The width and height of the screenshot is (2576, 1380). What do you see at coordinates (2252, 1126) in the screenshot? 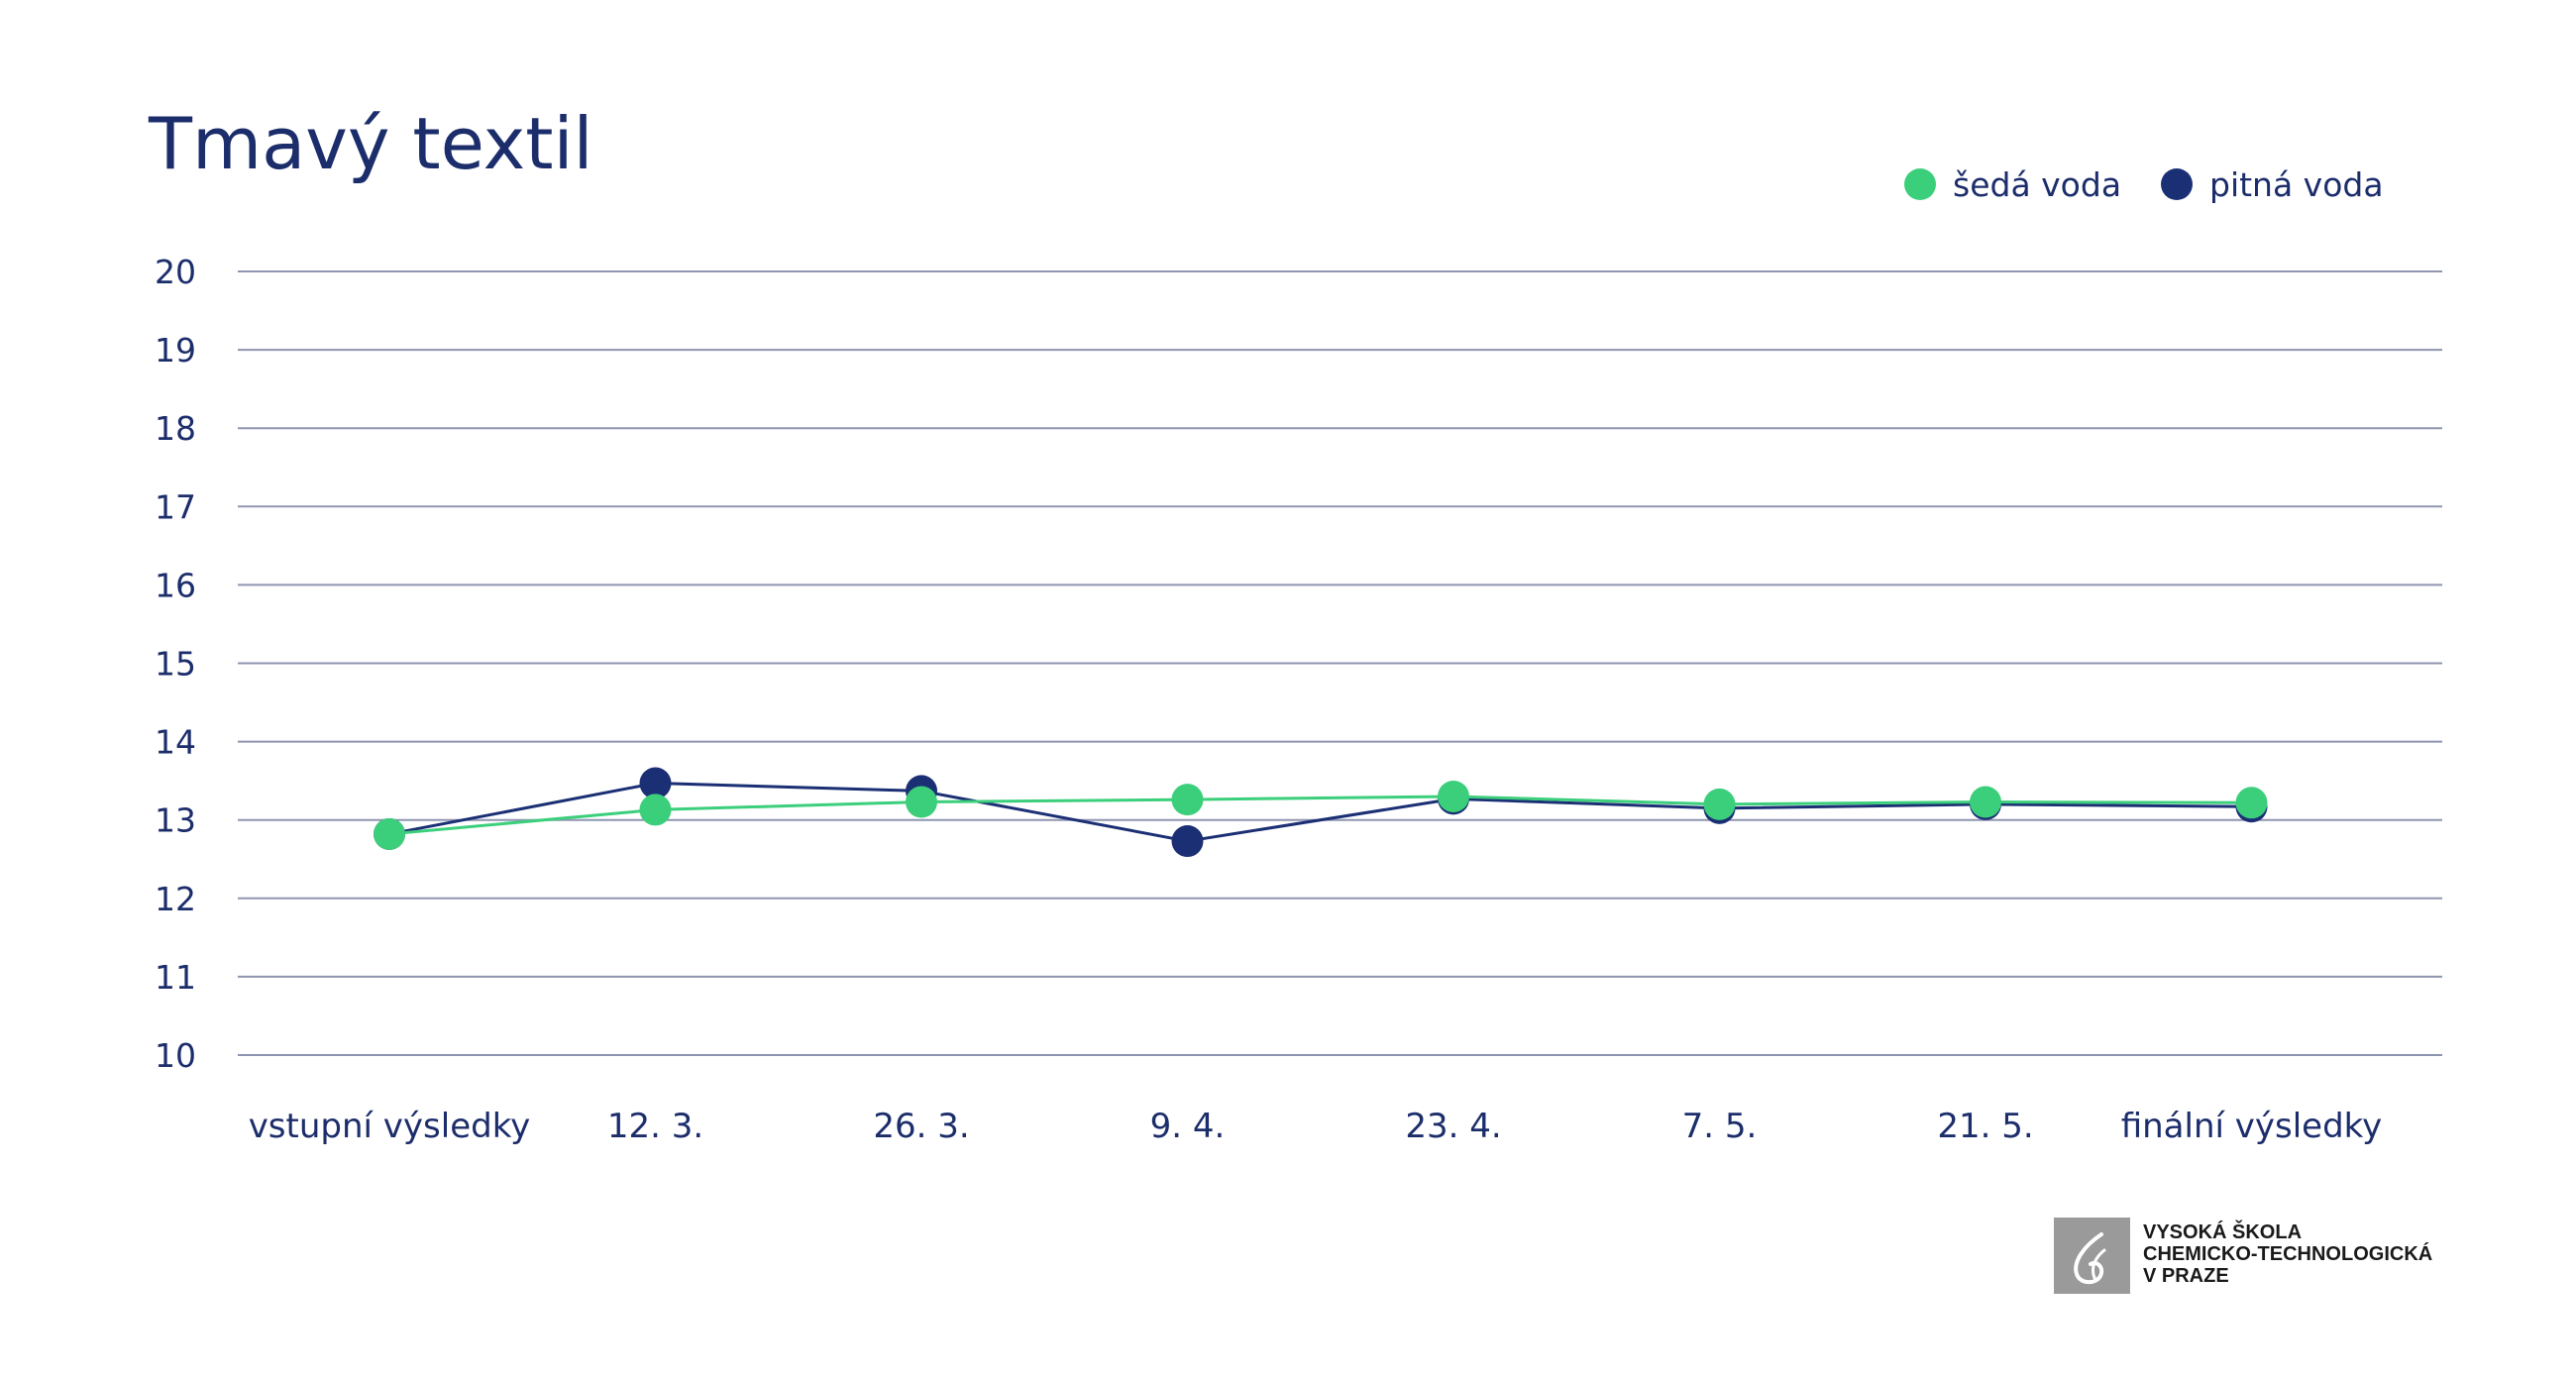
I see `x-tick-label: finální výsledky` at bounding box center [2252, 1126].